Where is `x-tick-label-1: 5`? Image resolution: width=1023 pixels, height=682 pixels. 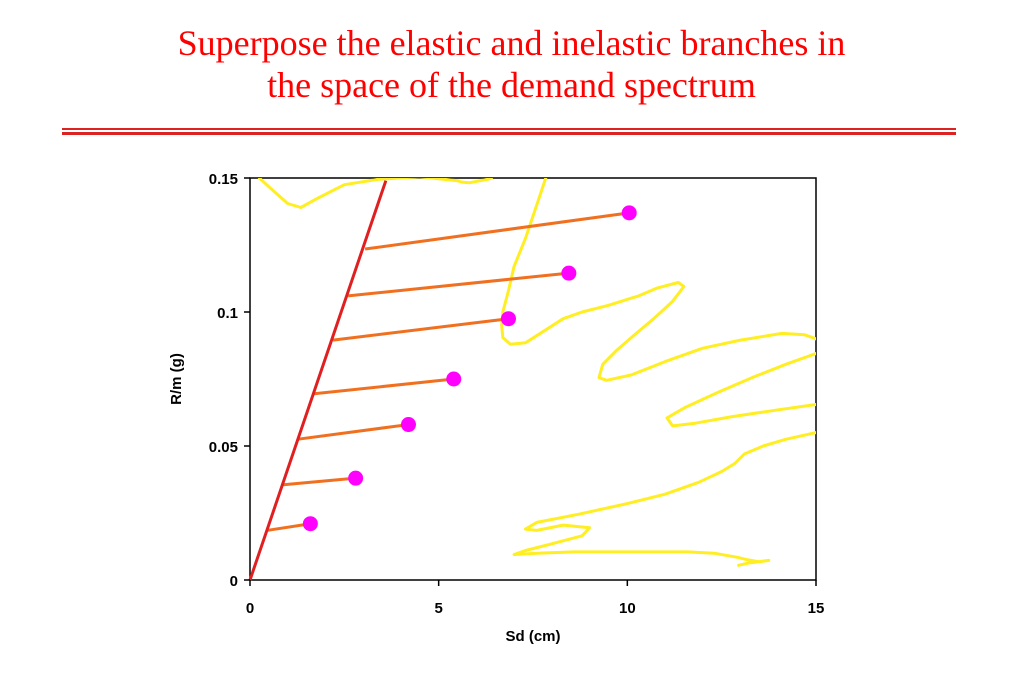 x-tick-label-1: 5 is located at coordinates (438, 608).